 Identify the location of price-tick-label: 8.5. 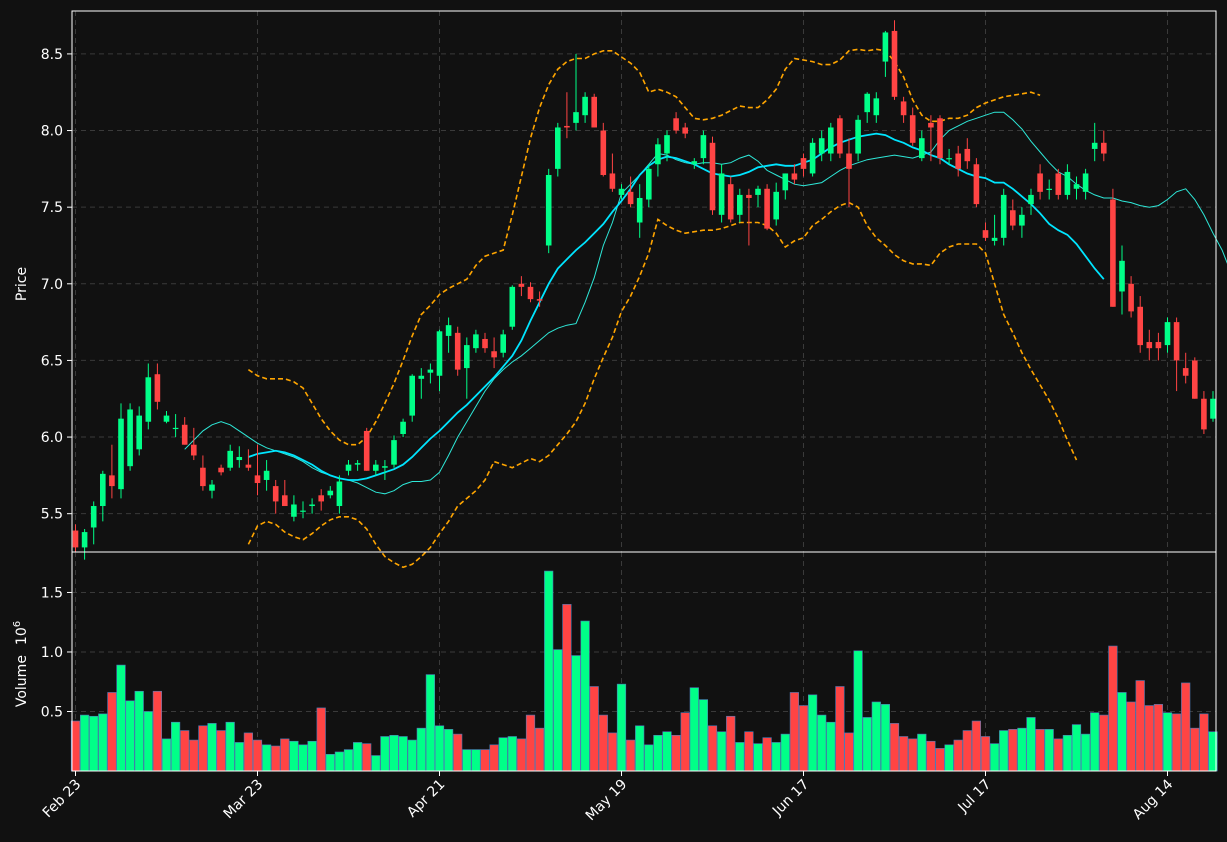
(52, 55).